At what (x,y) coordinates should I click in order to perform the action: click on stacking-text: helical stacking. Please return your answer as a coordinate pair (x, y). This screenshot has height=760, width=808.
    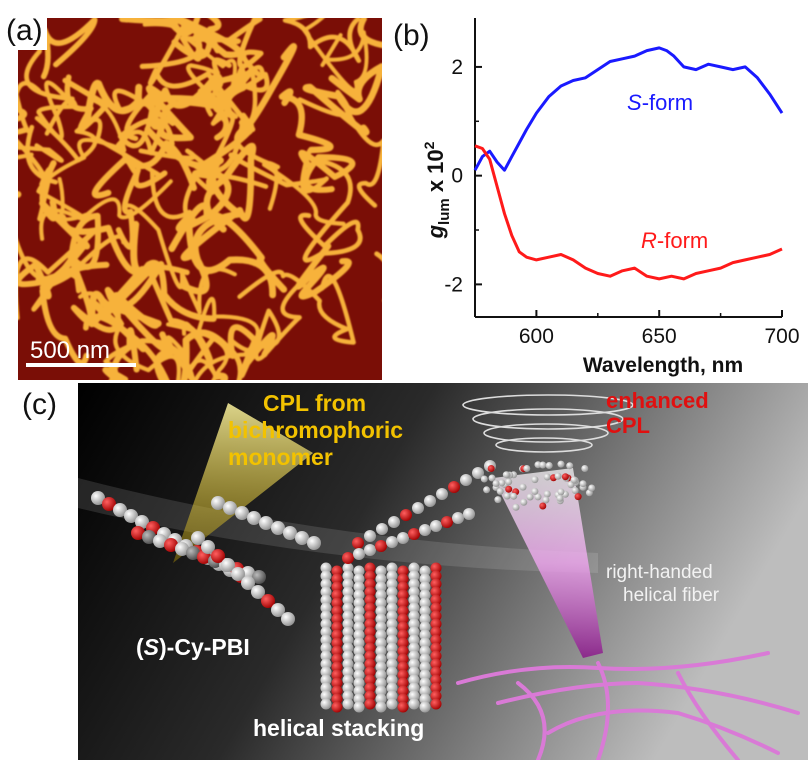
    Looking at the image, I should click on (338, 728).